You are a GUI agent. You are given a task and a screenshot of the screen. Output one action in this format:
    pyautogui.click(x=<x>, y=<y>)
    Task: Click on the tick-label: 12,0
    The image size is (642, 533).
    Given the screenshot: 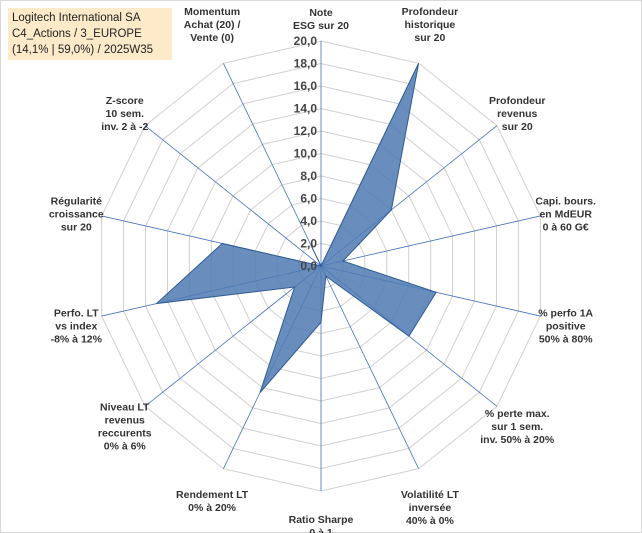 What is the action you would take?
    pyautogui.click(x=306, y=131)
    